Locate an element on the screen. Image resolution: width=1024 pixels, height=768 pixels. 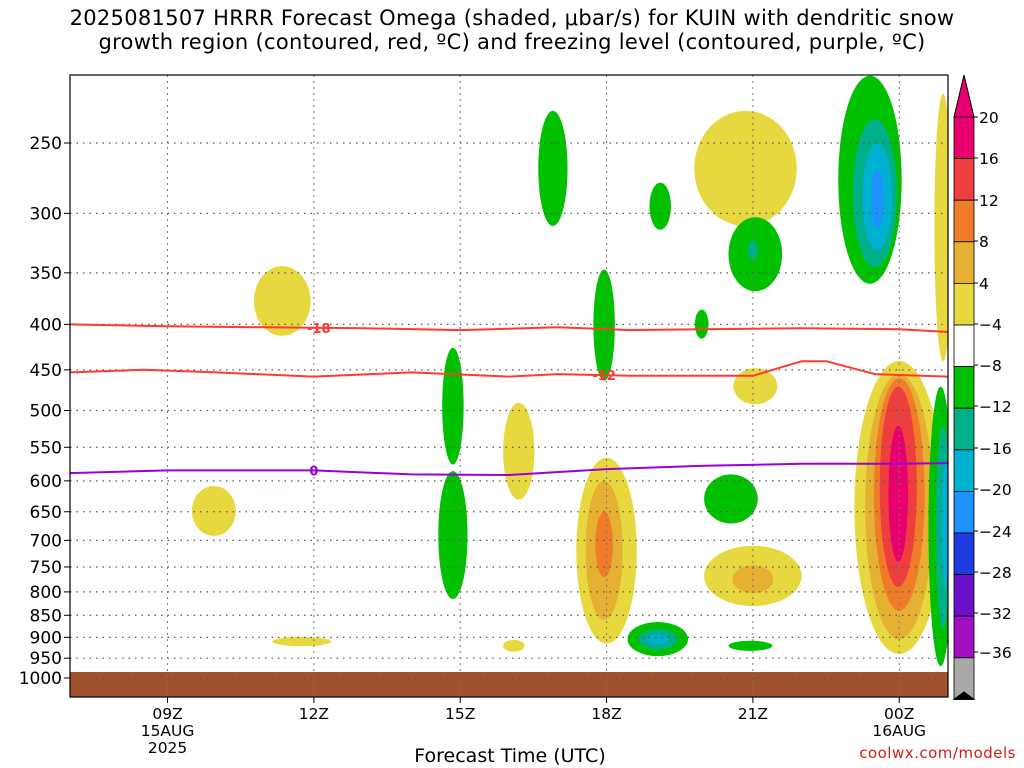
x-axis-title: Forecast Time (UTC) is located at coordinates (510, 756).